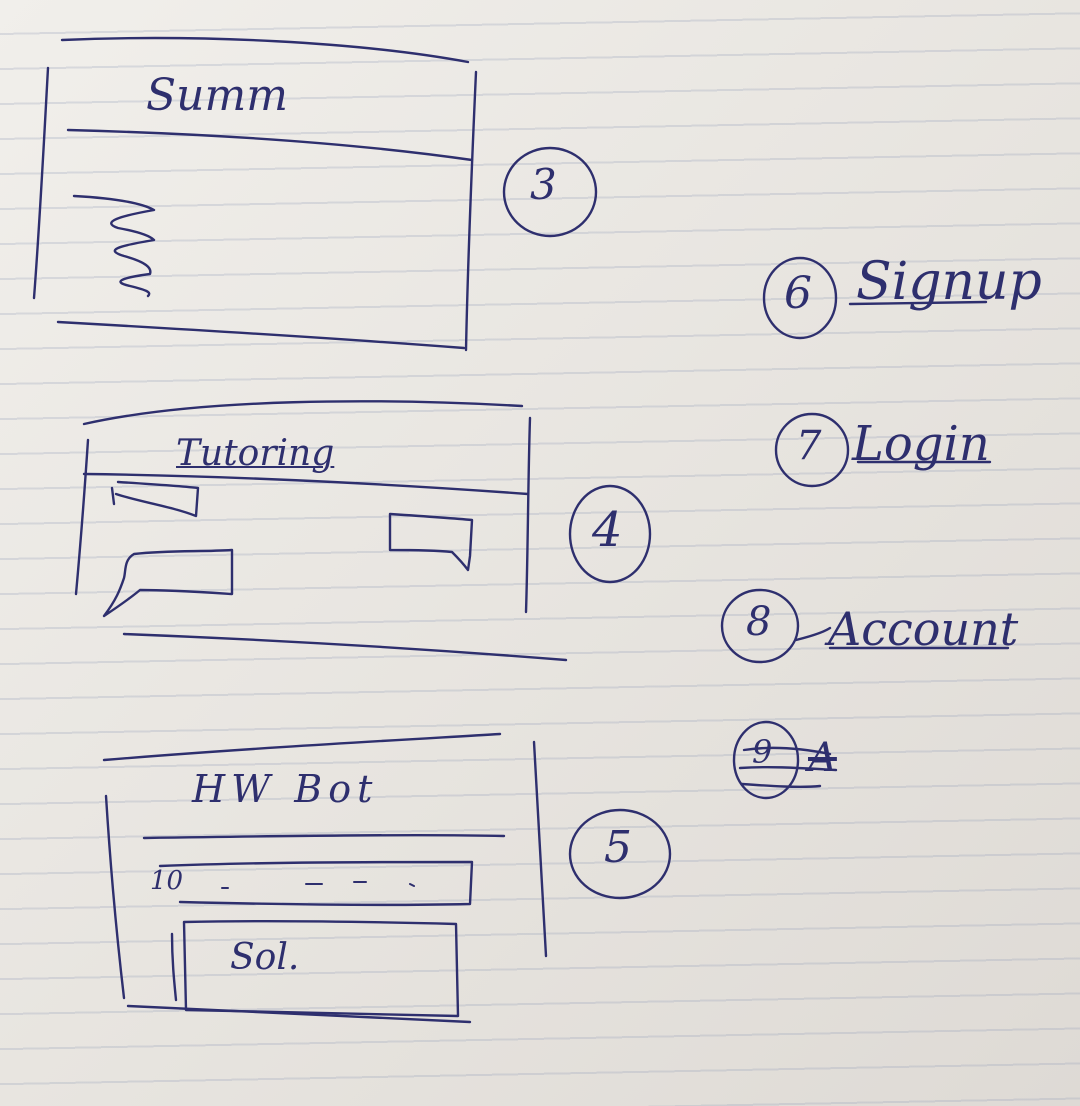 The height and width of the screenshot is (1106, 1080). I want to click on crossed-number: 9, so click(762, 752).